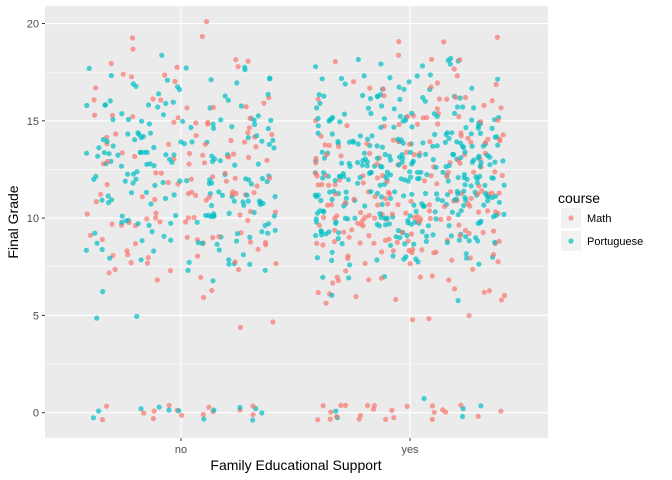  What do you see at coordinates (181, 450) in the screenshot?
I see `x-tick-label: no` at bounding box center [181, 450].